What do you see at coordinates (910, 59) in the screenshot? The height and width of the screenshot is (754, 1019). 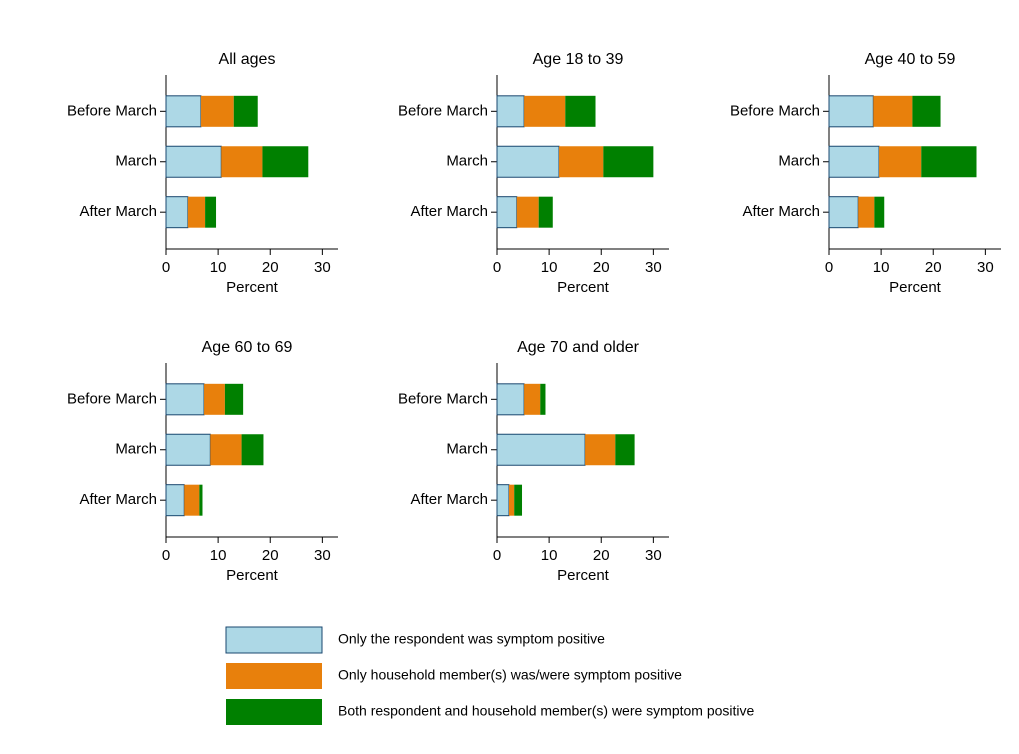 I see `panel-title: Age 40 to 59` at bounding box center [910, 59].